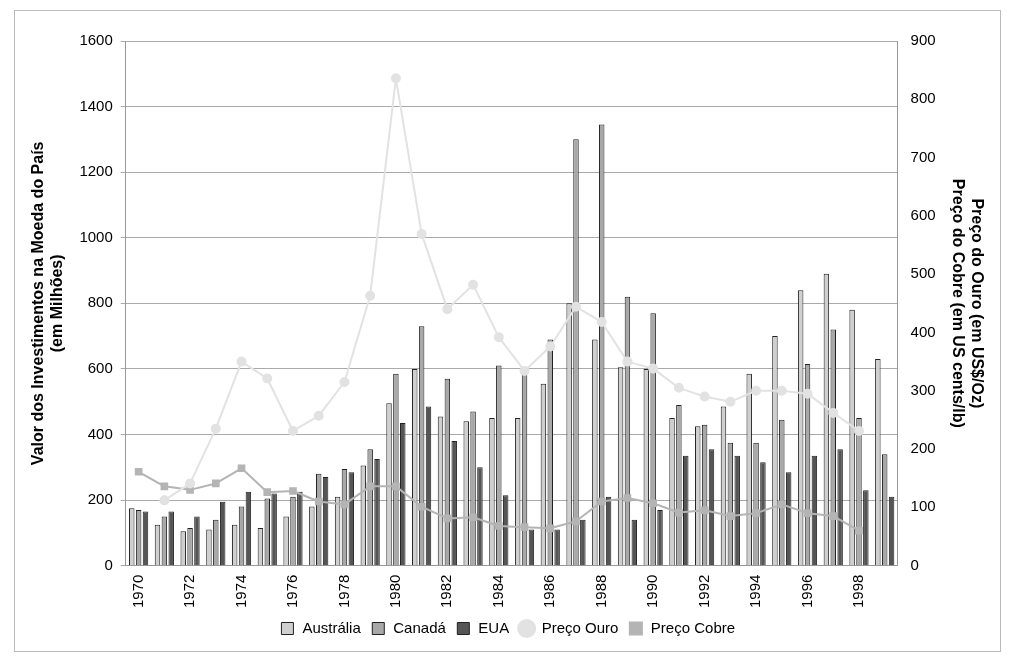 The height and width of the screenshot is (659, 1013). What do you see at coordinates (923, 40) in the screenshot?
I see `y2-tick-label: 900` at bounding box center [923, 40].